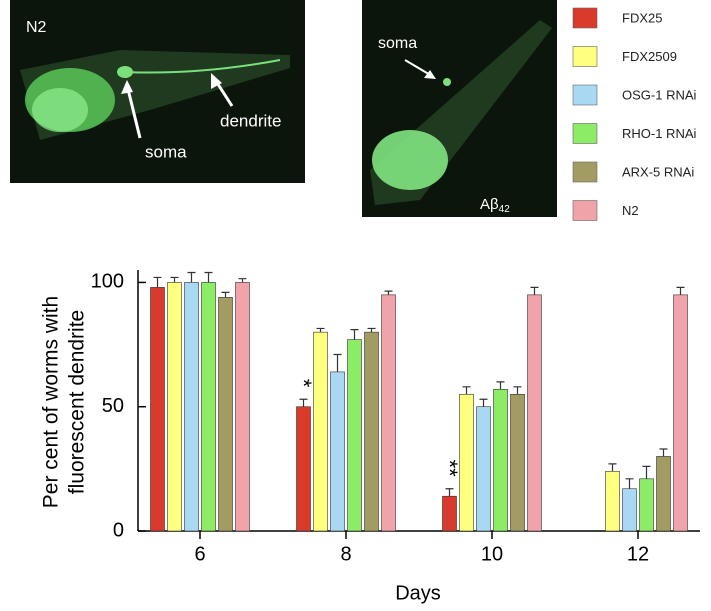  What do you see at coordinates (489, 204) in the screenshot?
I see `panel-label-main: Aβ` at bounding box center [489, 204].